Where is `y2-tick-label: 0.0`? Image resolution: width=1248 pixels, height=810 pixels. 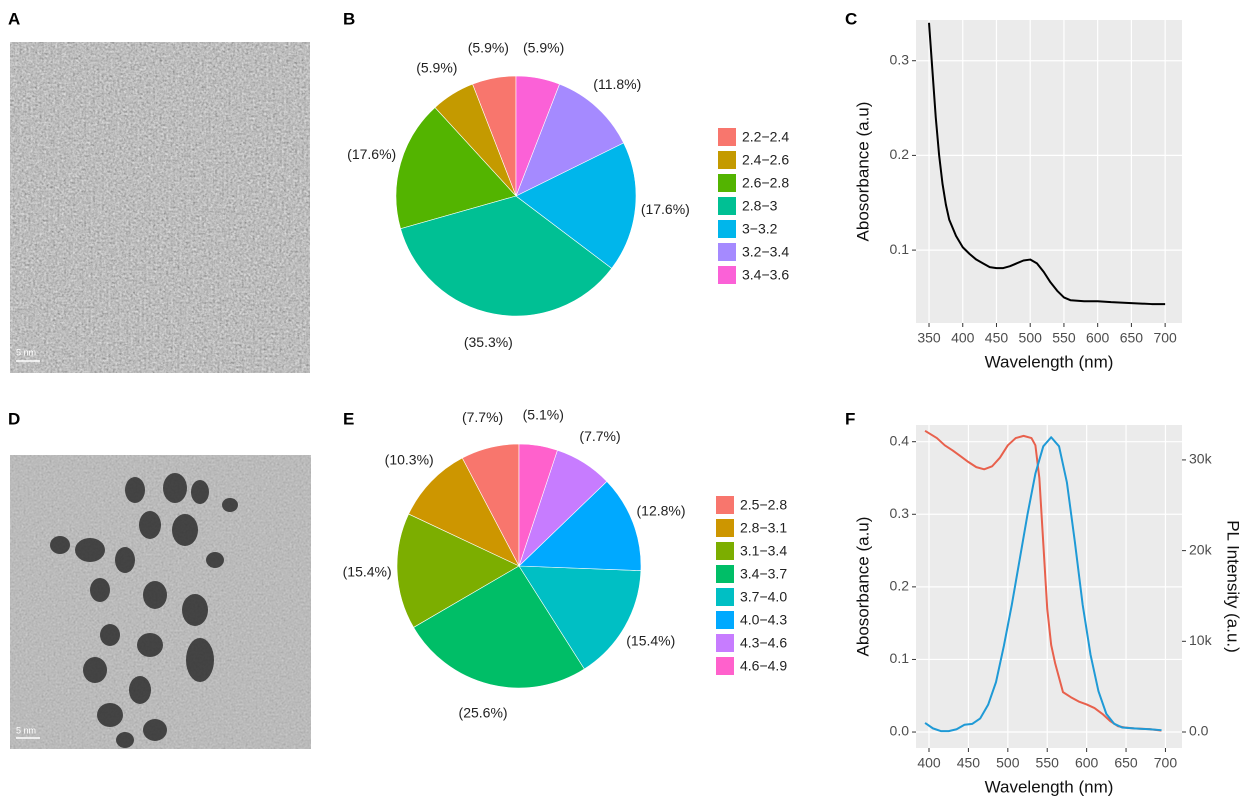 y2-tick-label: 0.0 is located at coordinates (1199, 731).